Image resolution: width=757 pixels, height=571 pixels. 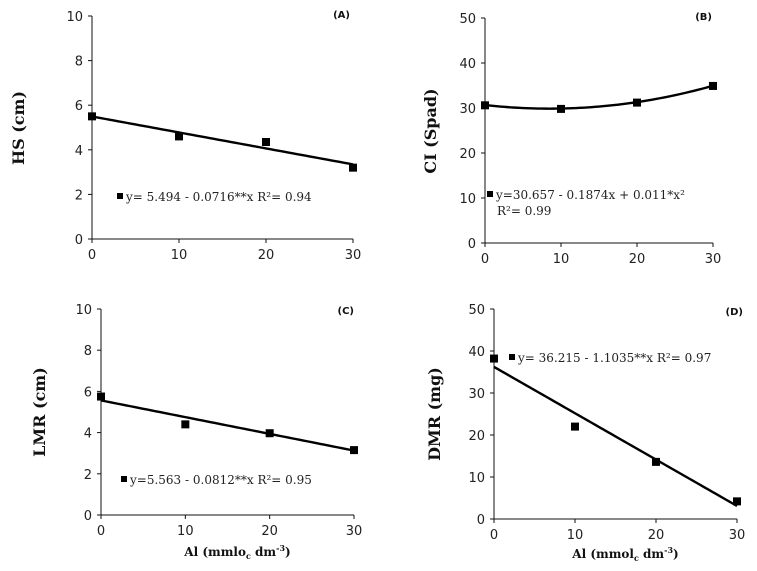 What do you see at coordinates (703, 17) in the screenshot?
I see `panel-label: (B)` at bounding box center [703, 17].